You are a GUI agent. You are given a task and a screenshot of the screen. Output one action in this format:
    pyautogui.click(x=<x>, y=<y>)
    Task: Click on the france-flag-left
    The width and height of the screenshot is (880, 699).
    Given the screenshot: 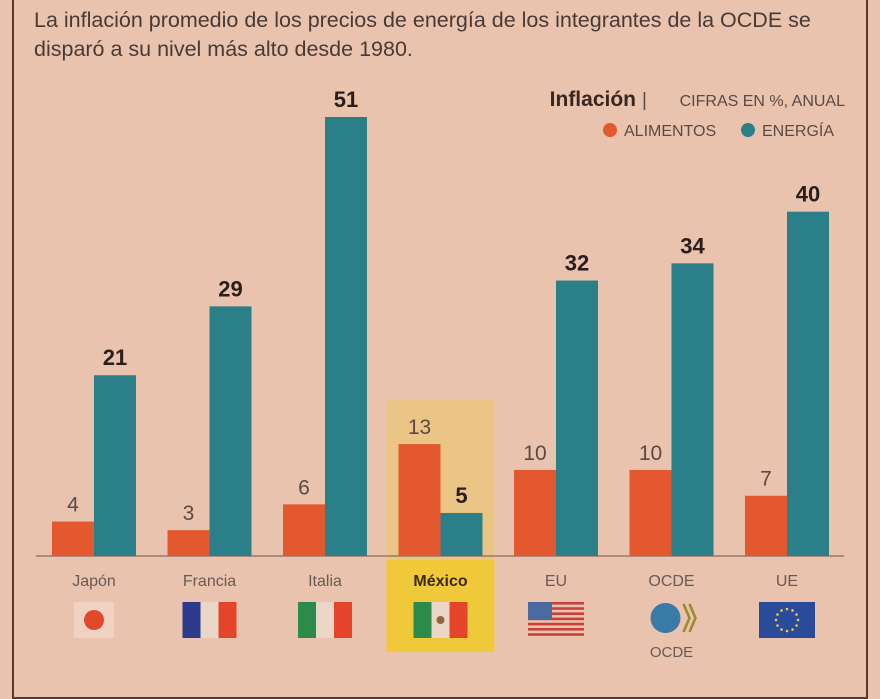 What is the action you would take?
    pyautogui.click(x=191, y=620)
    